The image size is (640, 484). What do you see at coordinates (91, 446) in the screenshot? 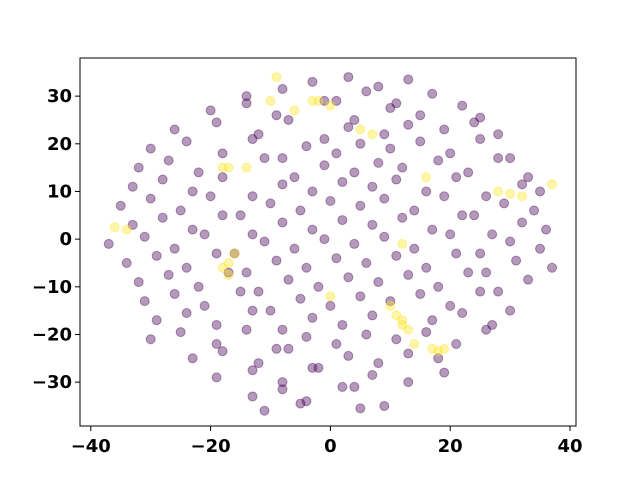
I see `x-tick-label: −40` at bounding box center [91, 446].